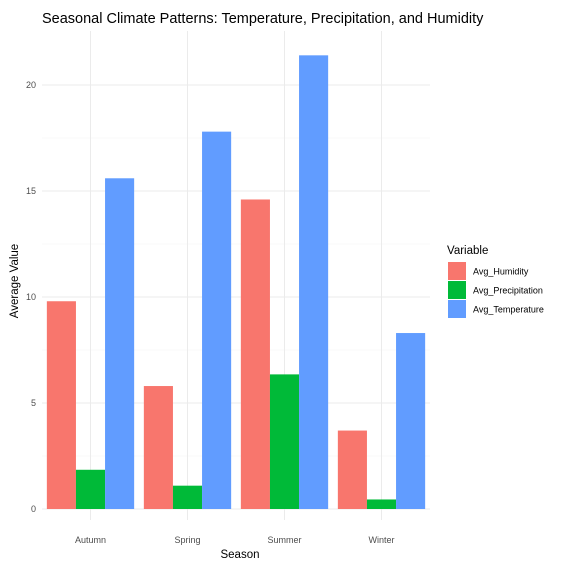 The image size is (563, 562). Describe the element at coordinates (239, 555) in the screenshot. I see `x-axis-title: Season` at that location.